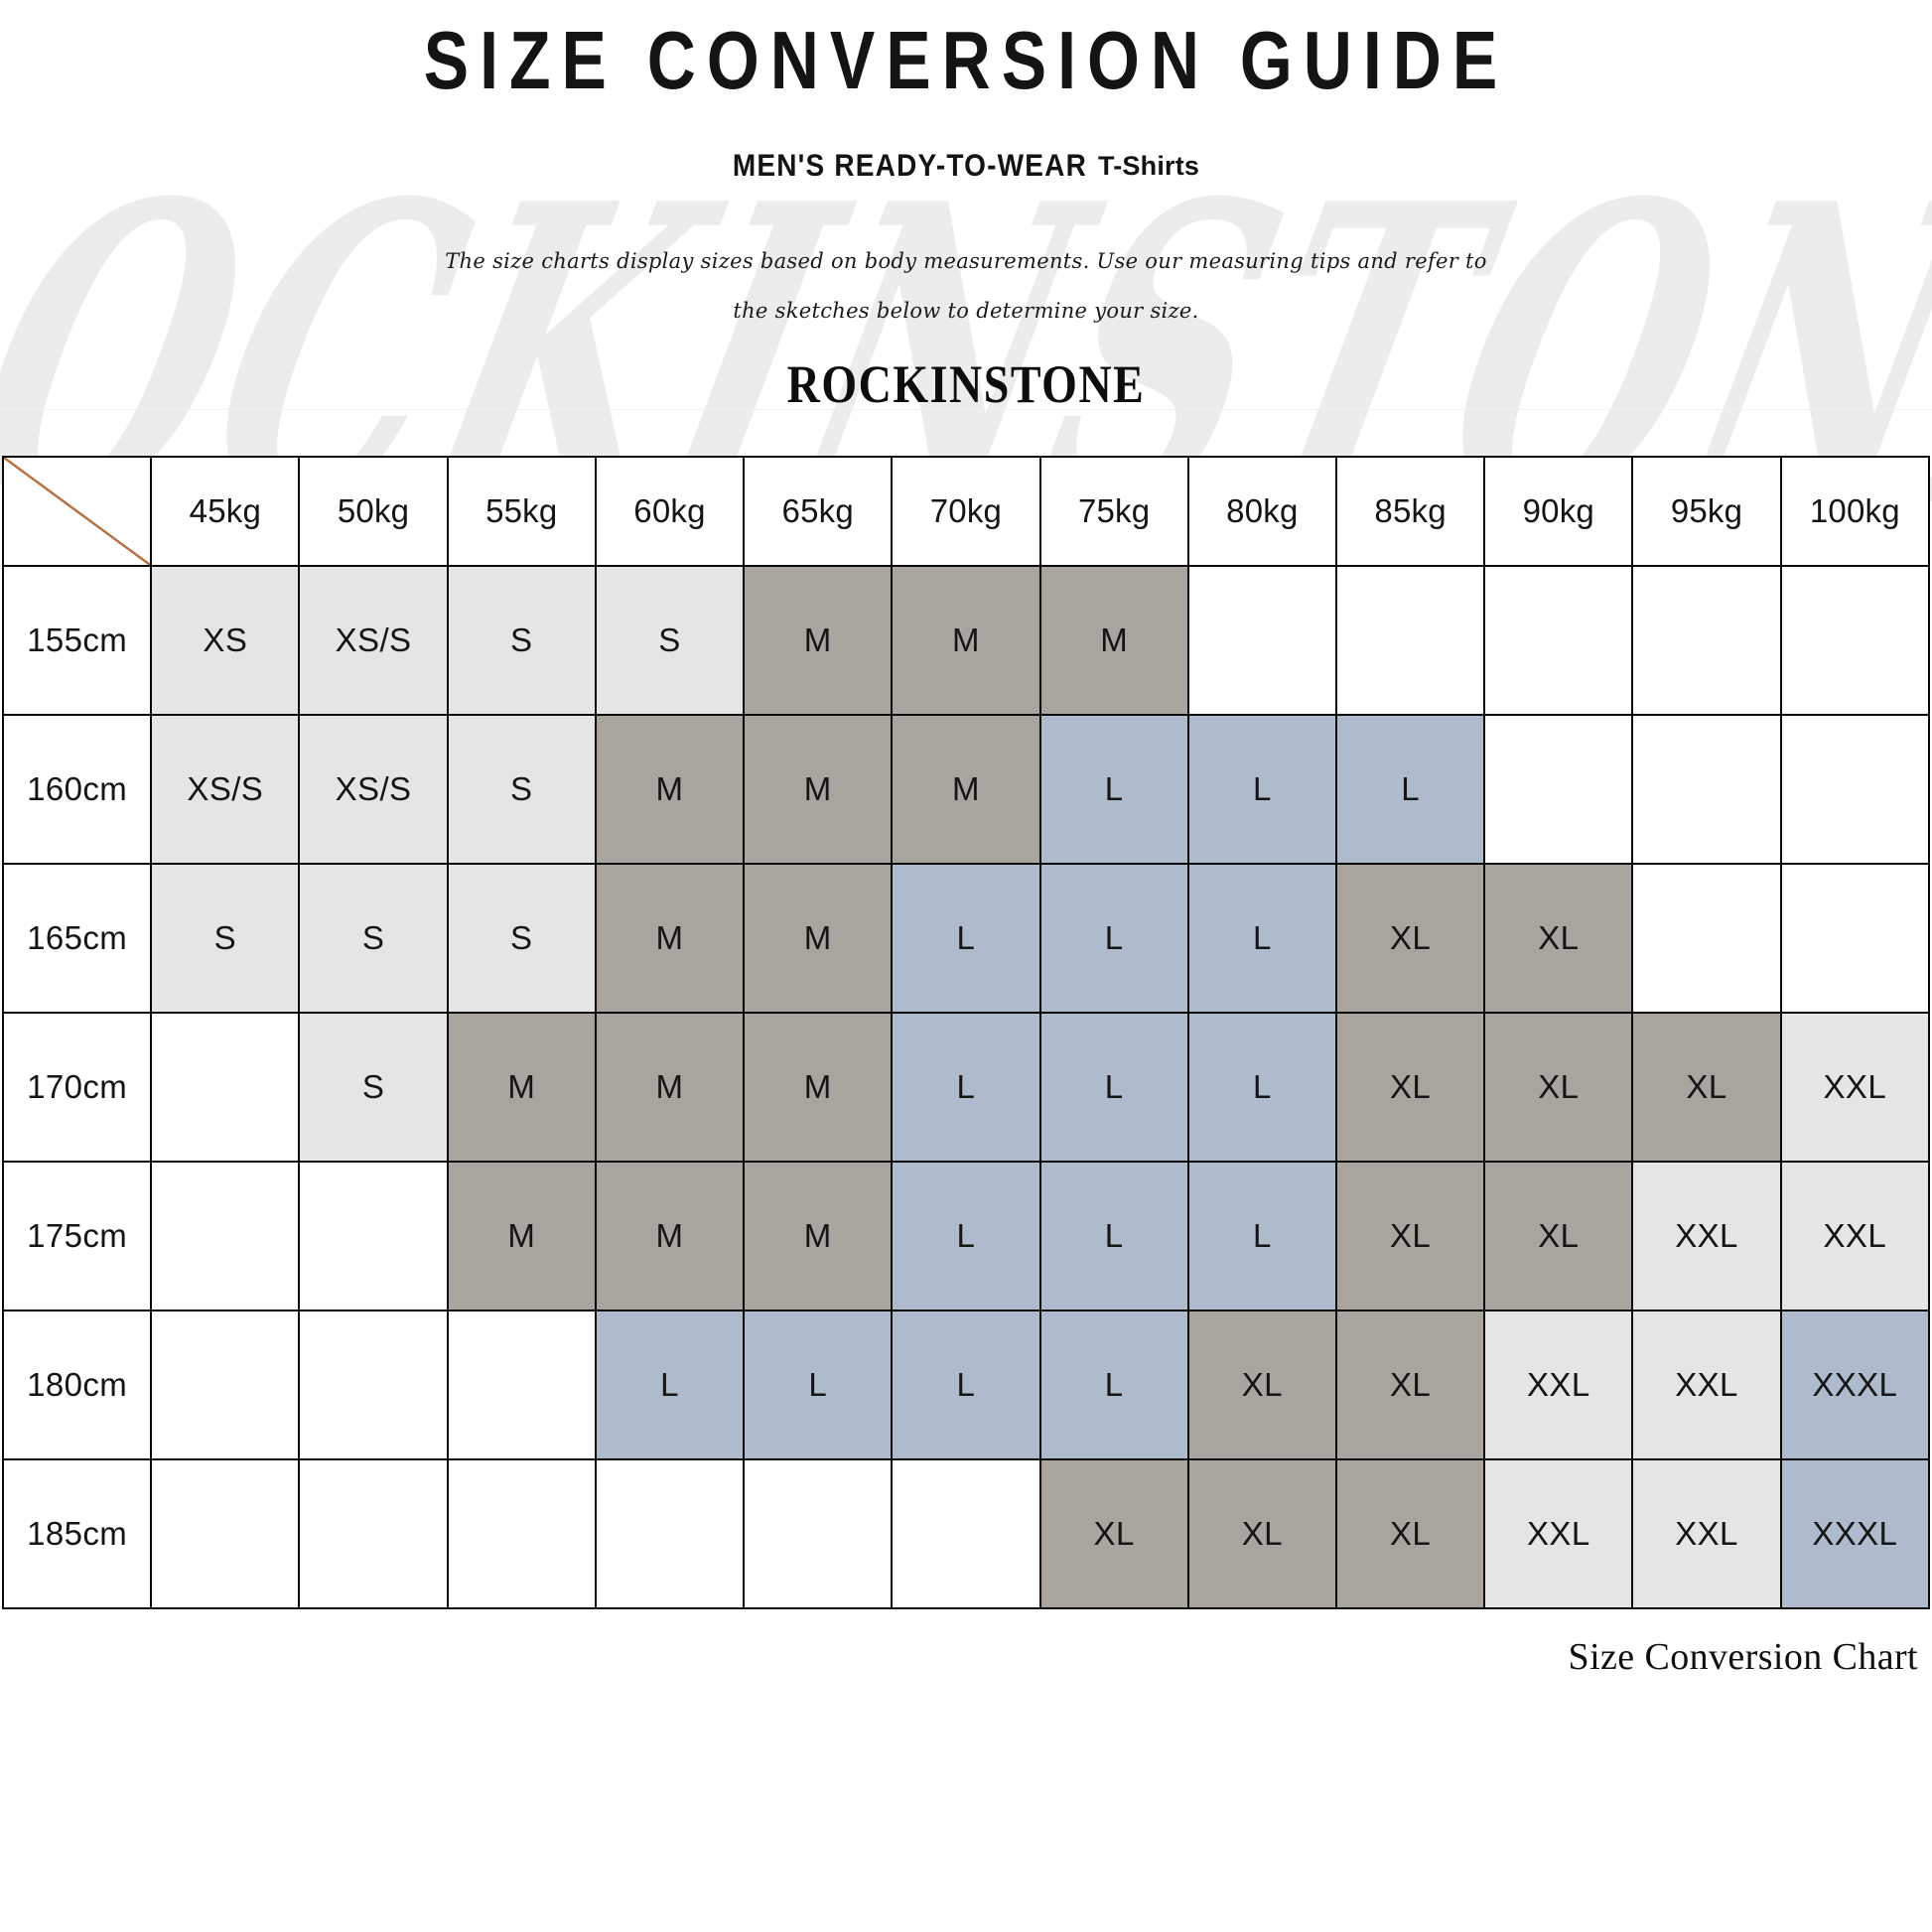 The width and height of the screenshot is (1932, 1932). I want to click on subtitle-product: T-Shirts, so click(1149, 166).